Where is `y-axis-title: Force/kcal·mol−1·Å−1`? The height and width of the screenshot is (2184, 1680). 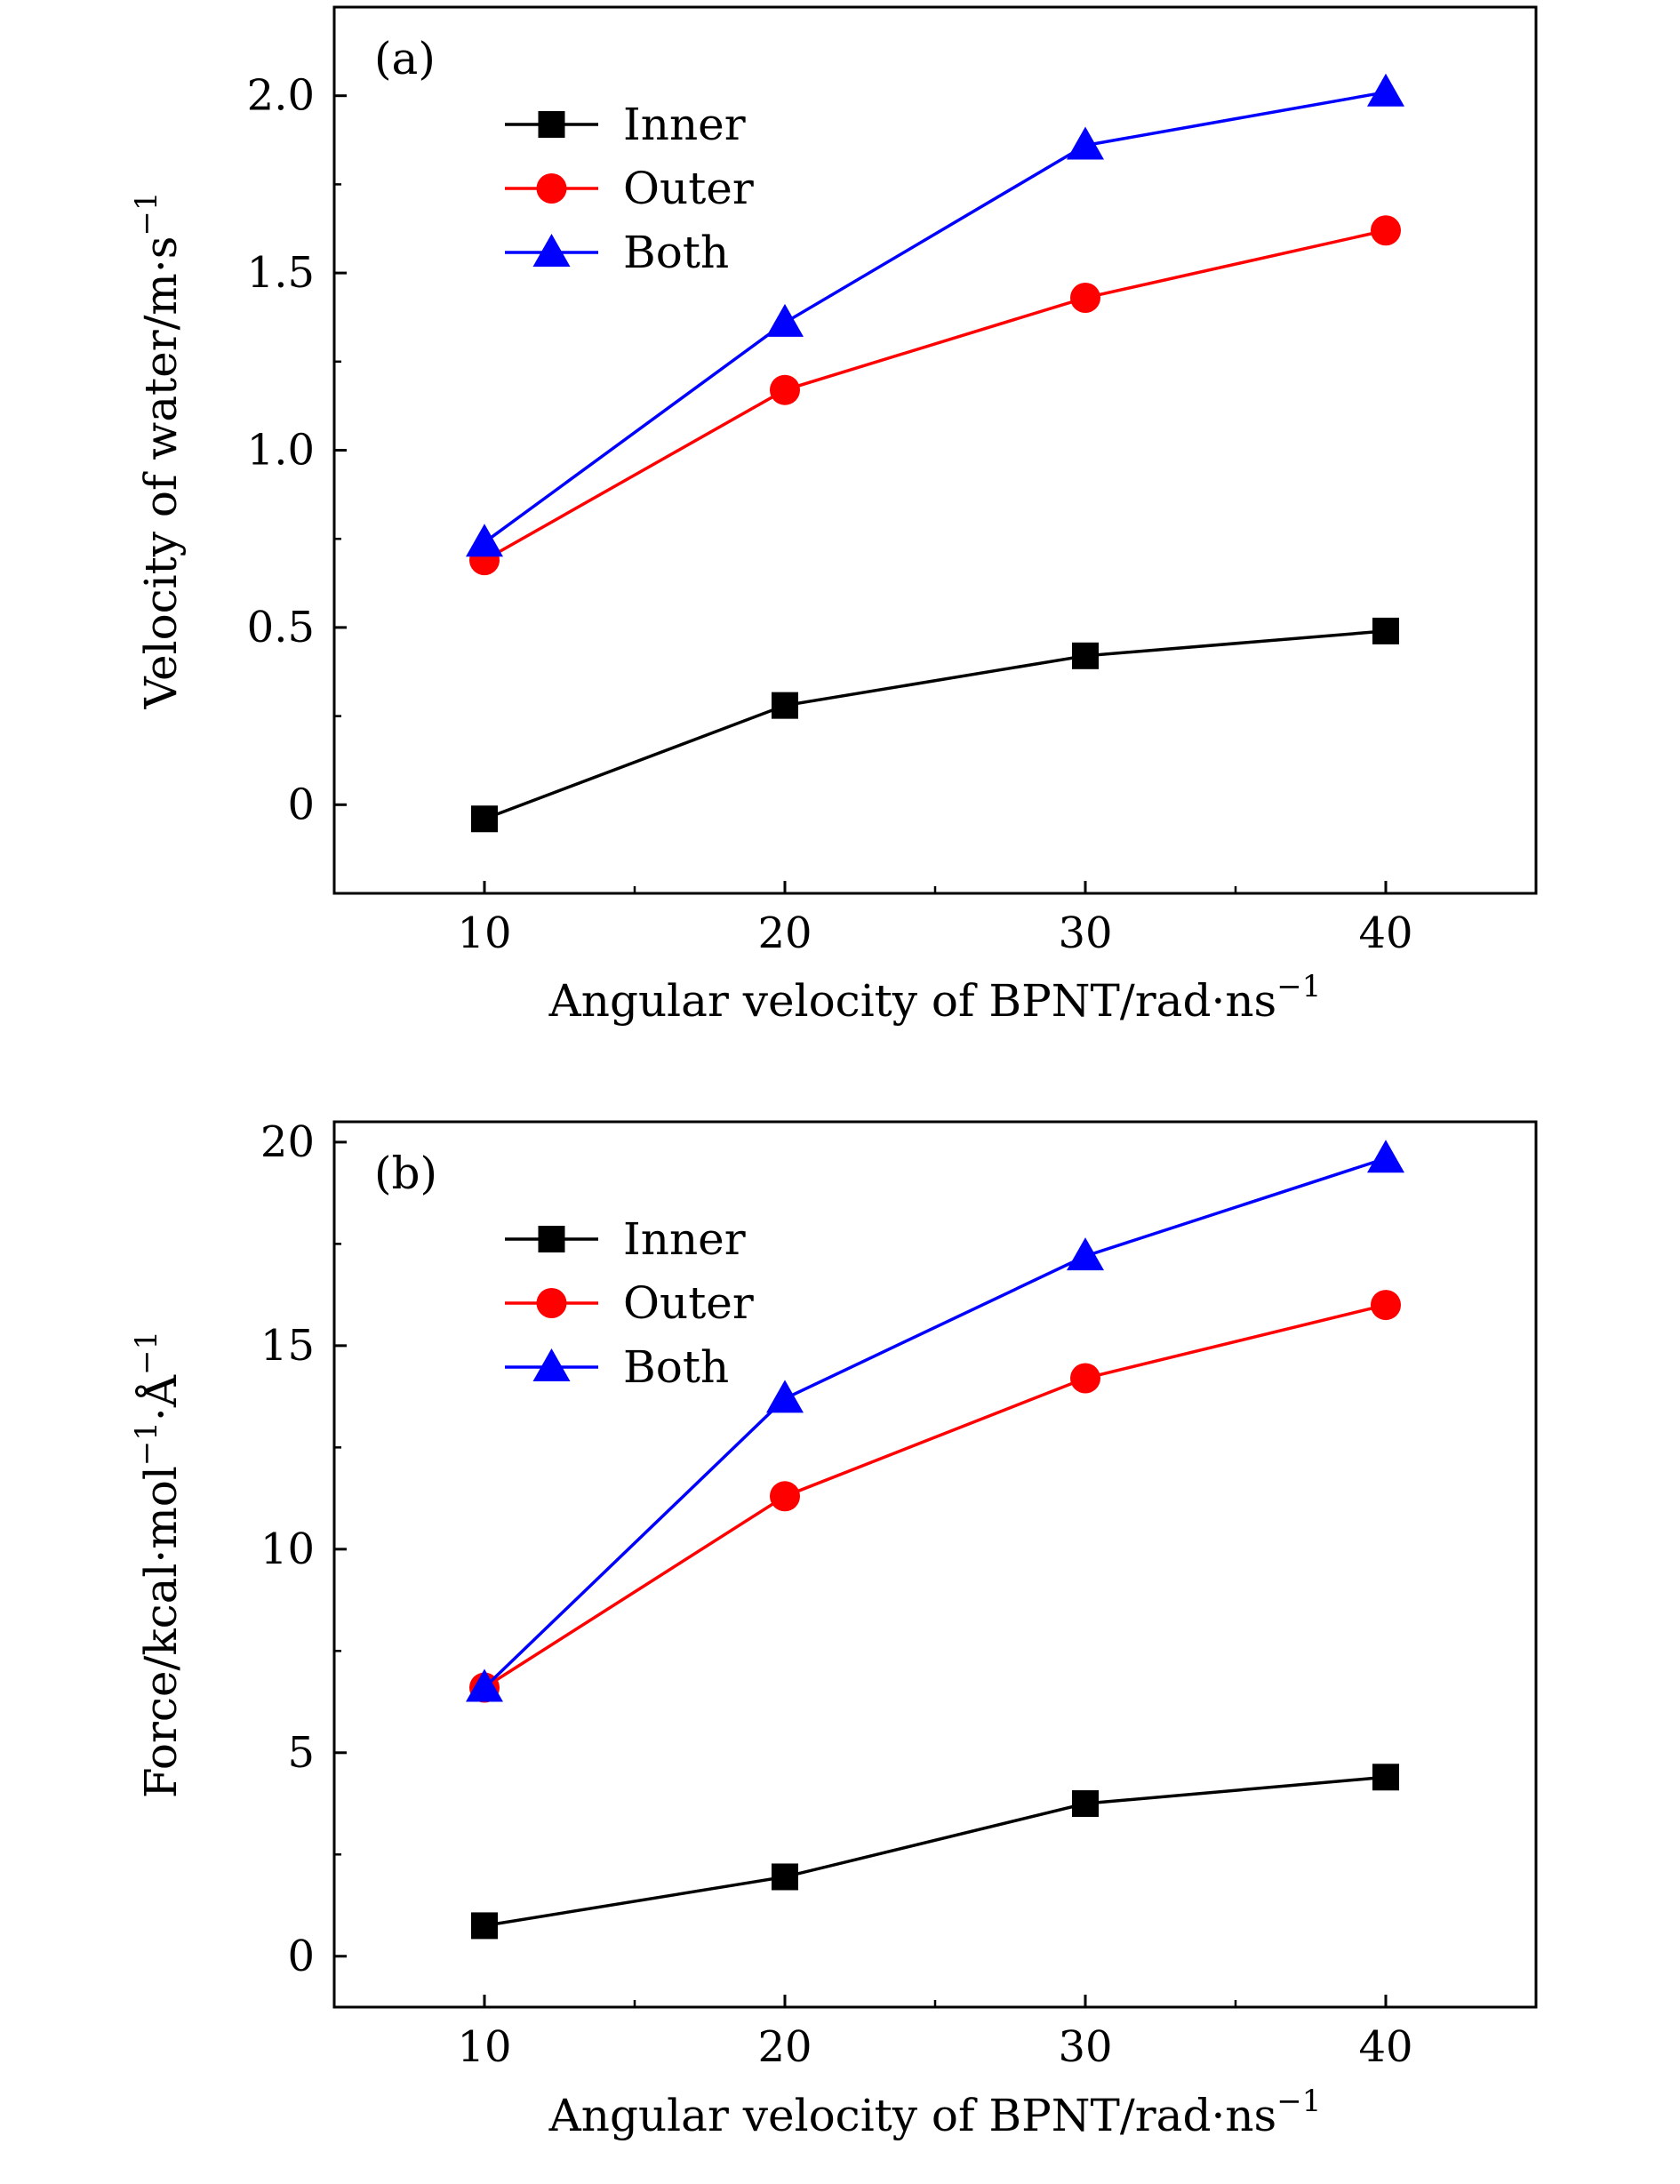
y-axis-title: Force/kcal·mol−1·Å−1 is located at coordinates (158, 1564).